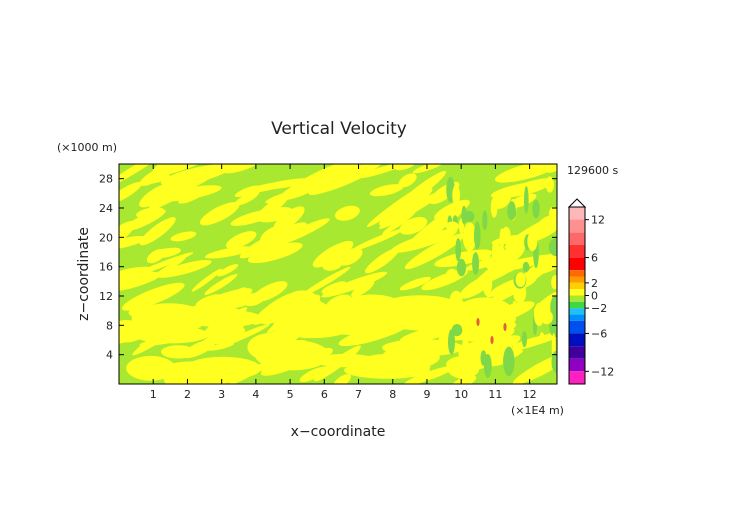 This screenshot has width=752, height=532. Describe the element at coordinates (109, 355) in the screenshot. I see `y-tick-label: 4` at that location.